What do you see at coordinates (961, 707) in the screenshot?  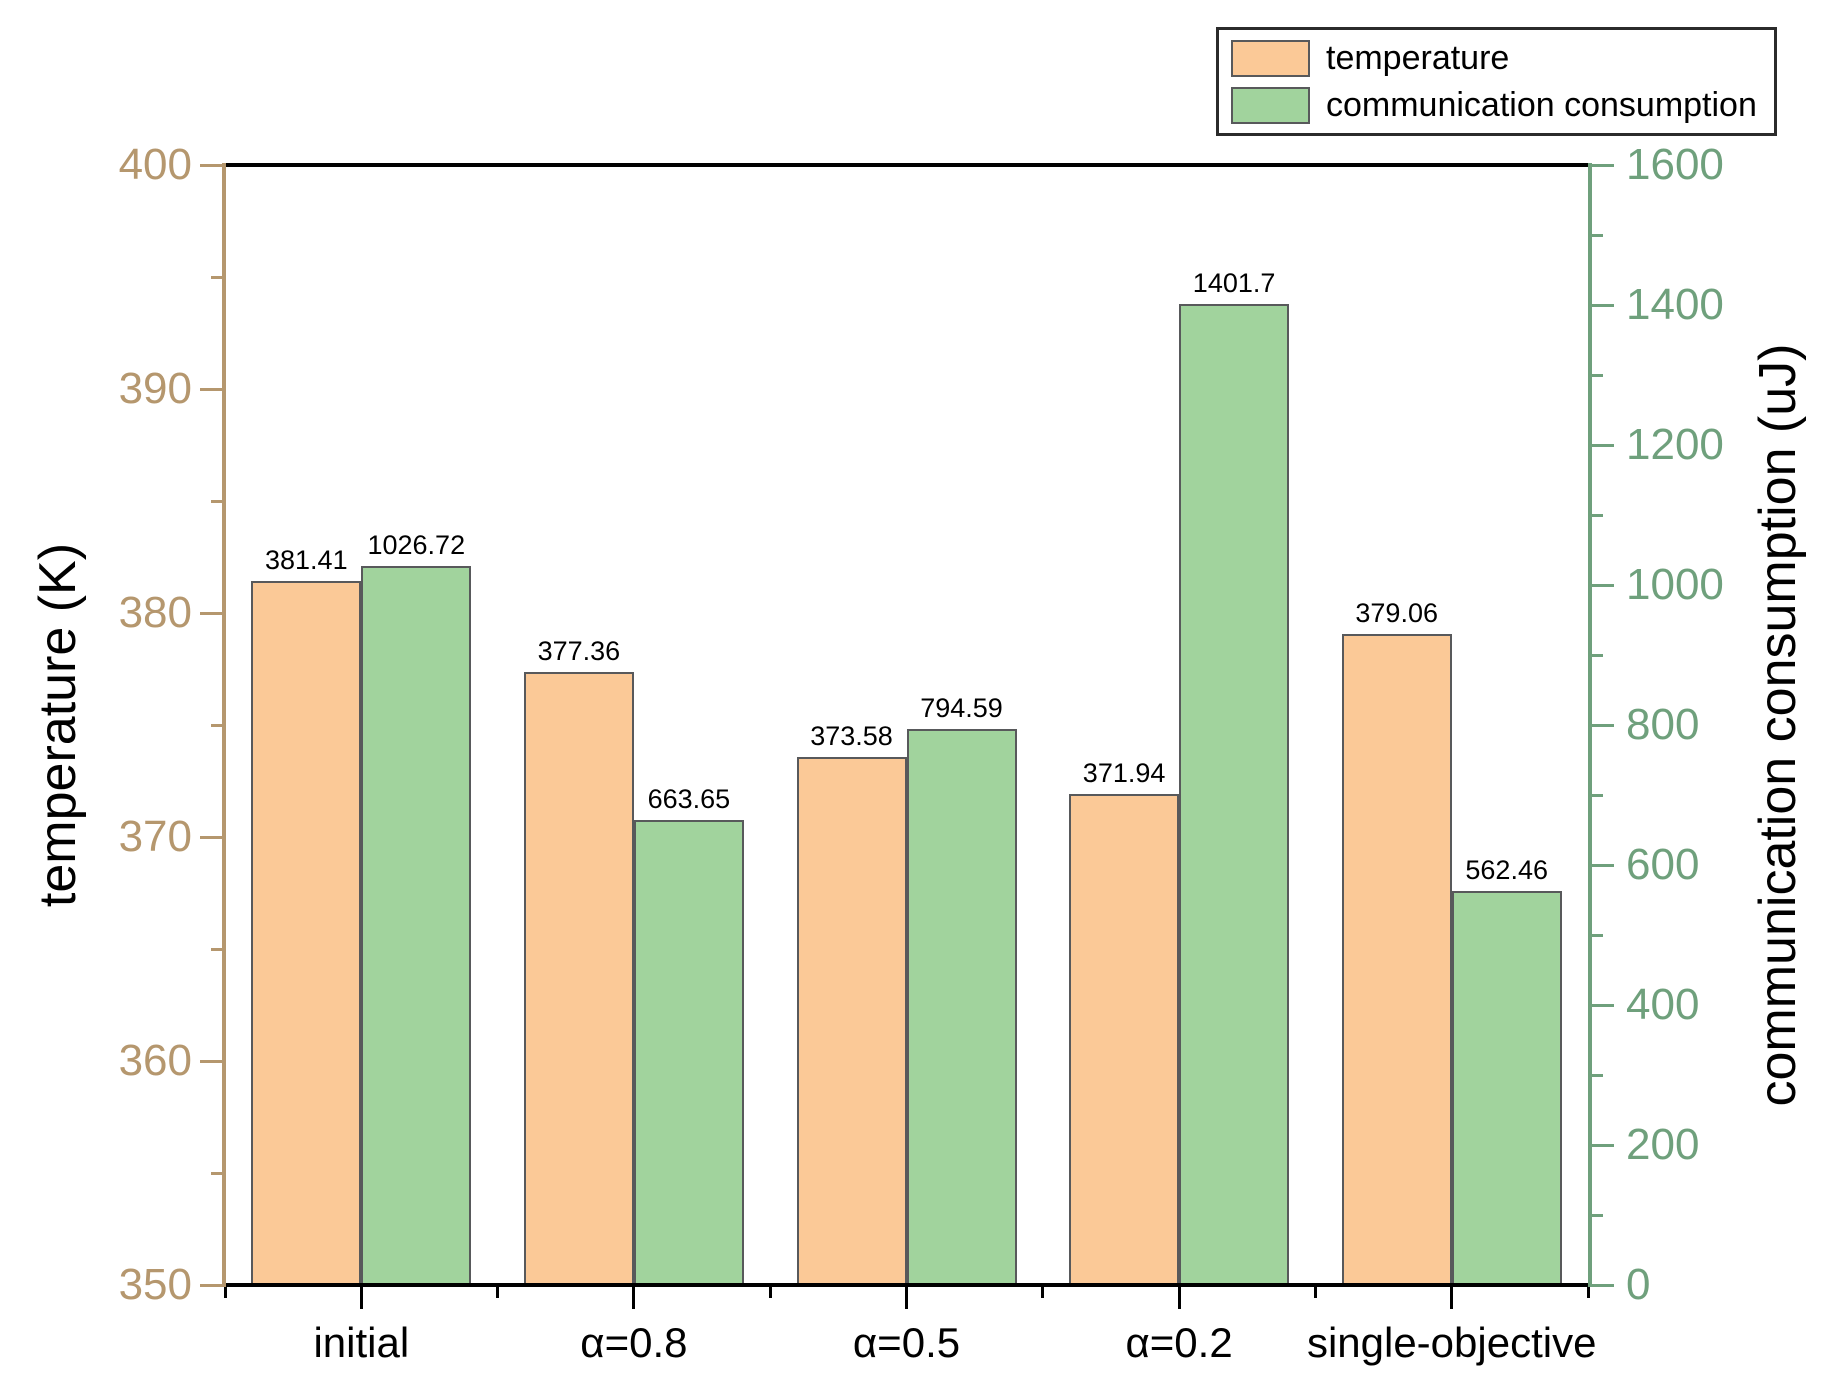 I see `value-label-communication-consumption-3: 794.59` at bounding box center [961, 707].